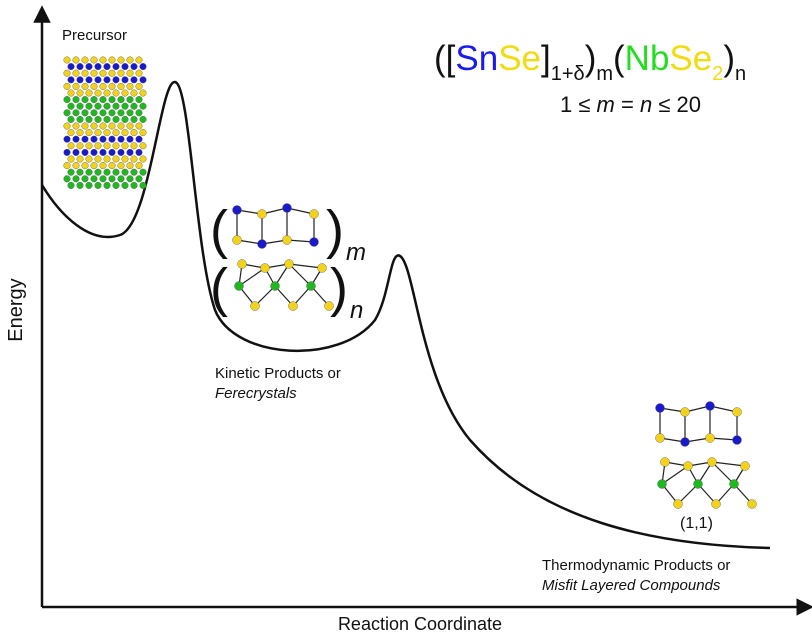 This screenshot has width=812, height=634. I want to click on formula-subscript: 1+δ, so click(568, 74).